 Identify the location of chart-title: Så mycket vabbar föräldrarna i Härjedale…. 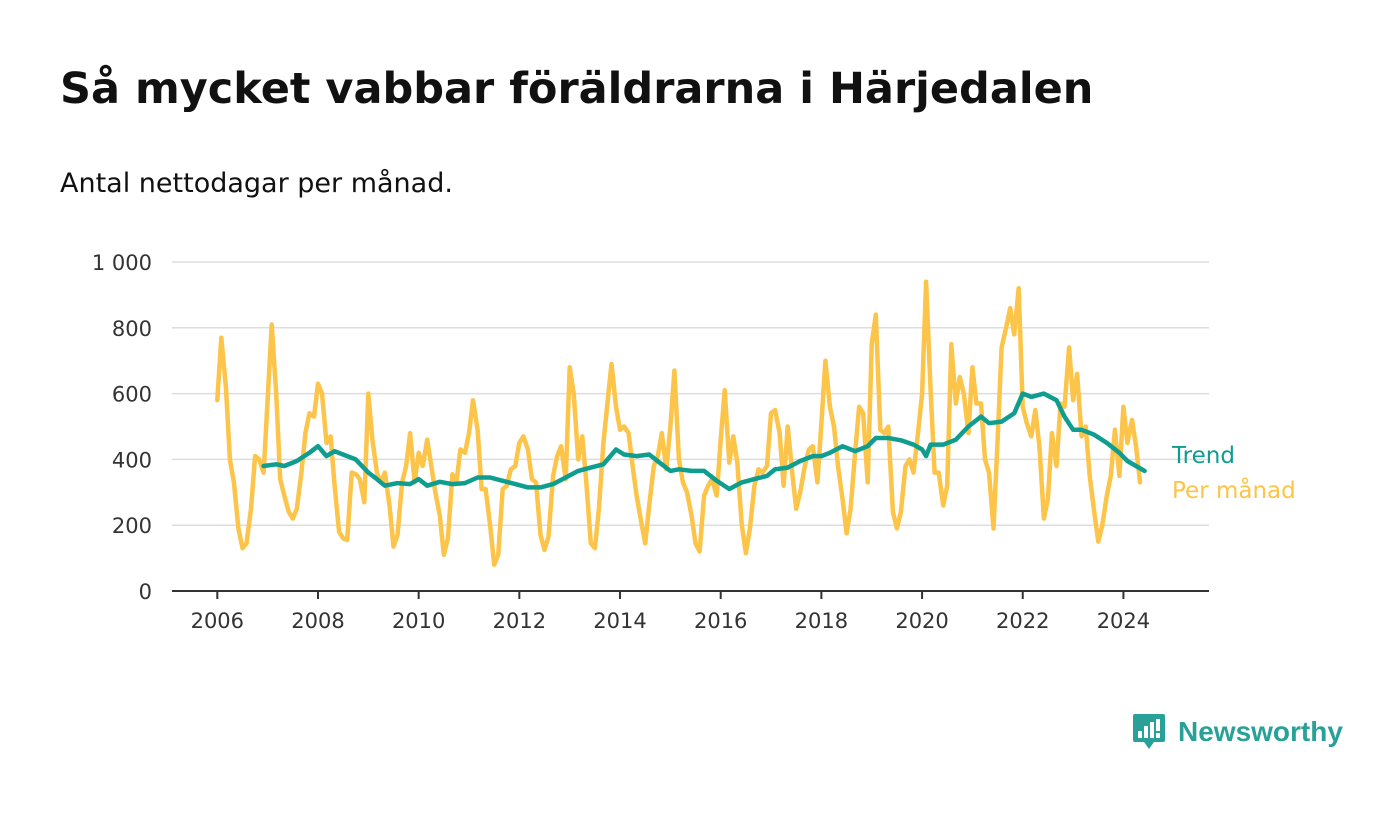
(577, 89).